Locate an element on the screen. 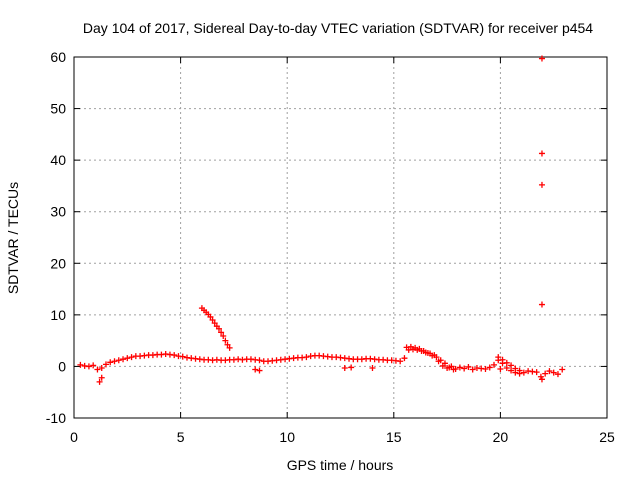  x-axis-label: GPS time / hours is located at coordinates (340, 465).